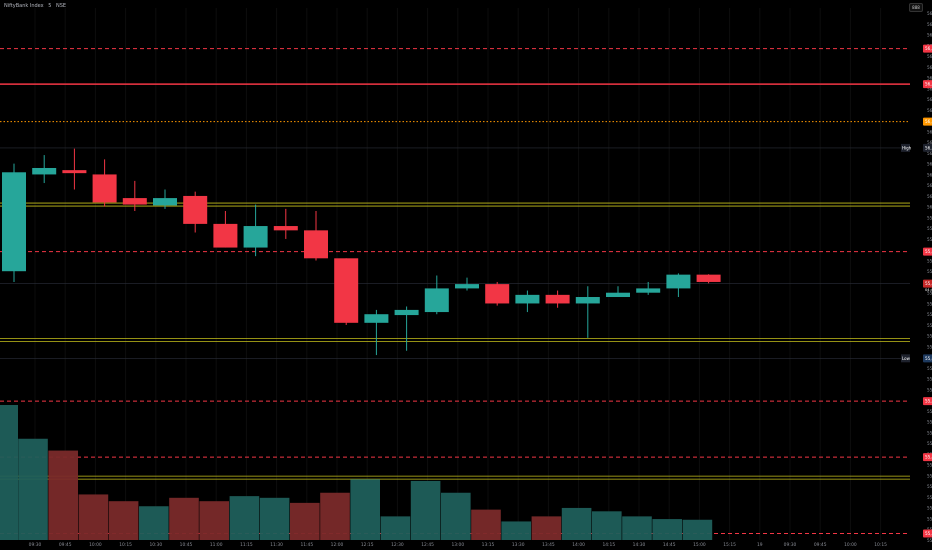  What do you see at coordinates (929, 35) in the screenshot?
I see `price-tick-label: 56,400.00` at bounding box center [929, 35].